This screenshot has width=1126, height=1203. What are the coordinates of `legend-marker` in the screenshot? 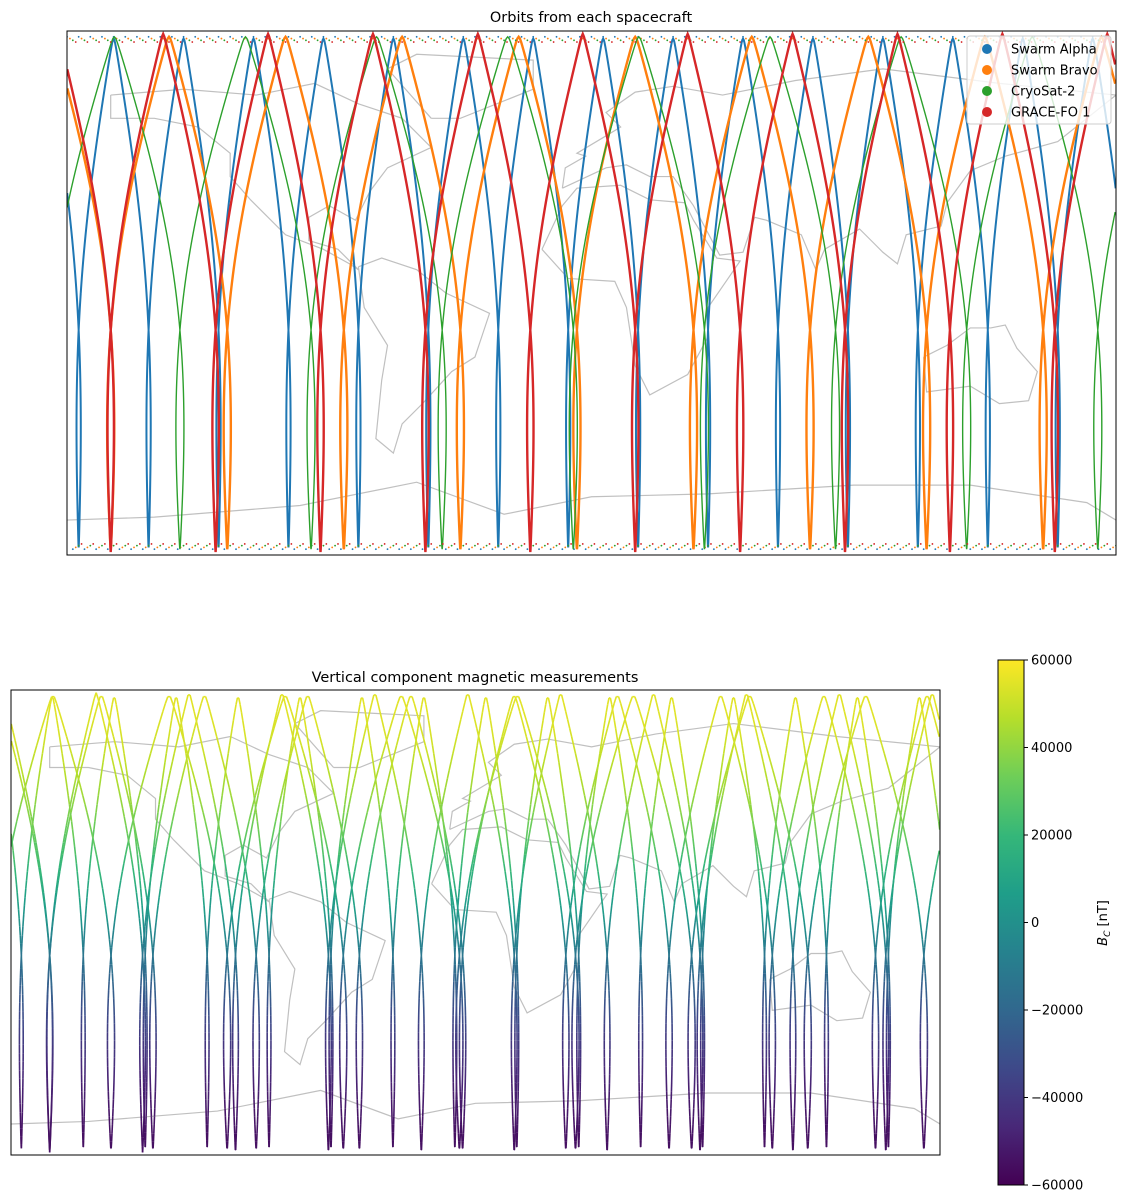 It's located at (987, 91).